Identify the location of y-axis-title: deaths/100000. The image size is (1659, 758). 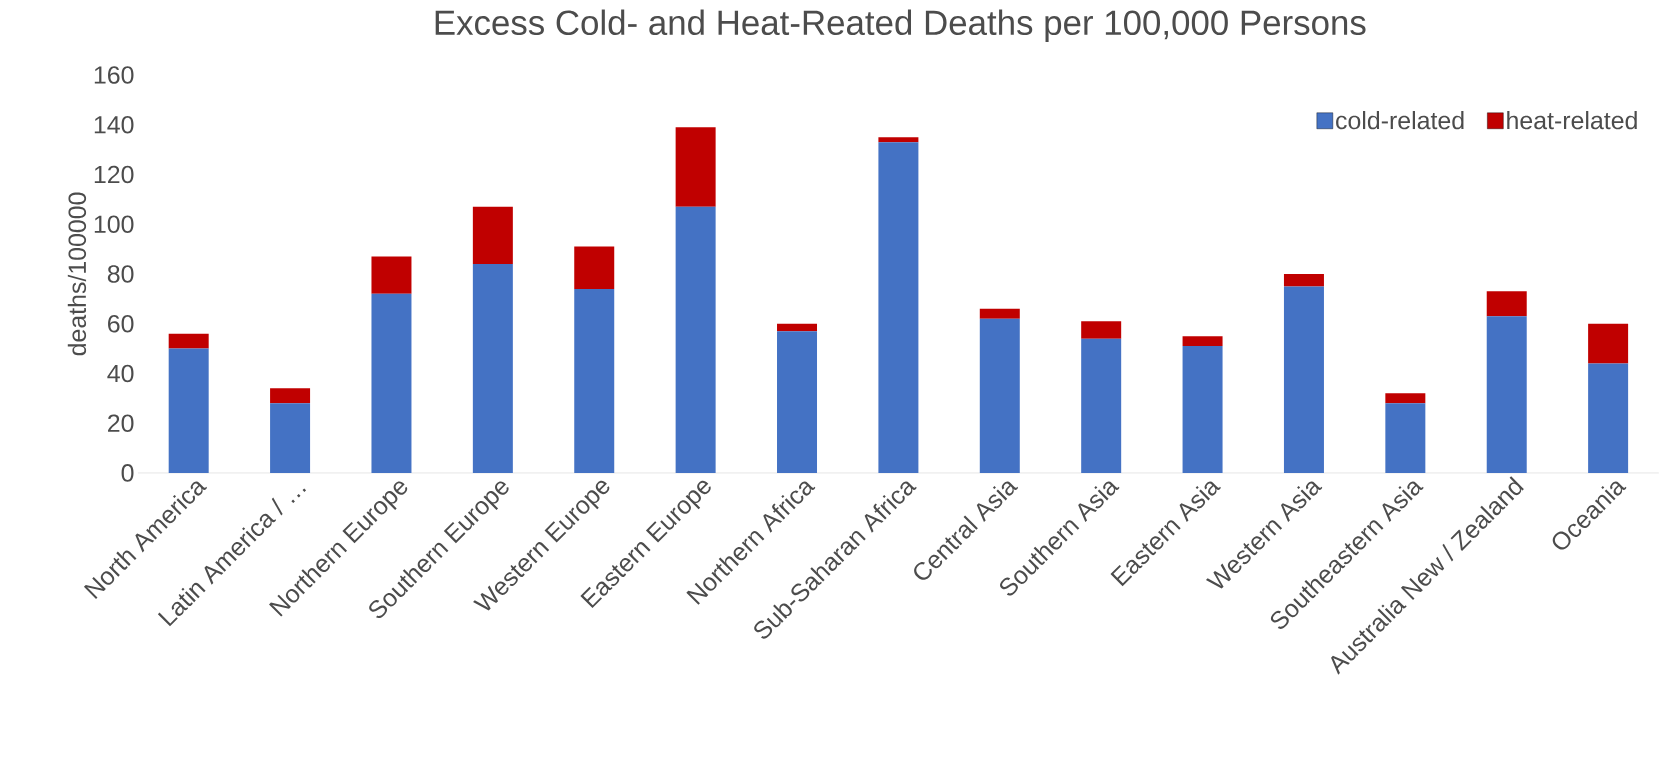
(77, 274).